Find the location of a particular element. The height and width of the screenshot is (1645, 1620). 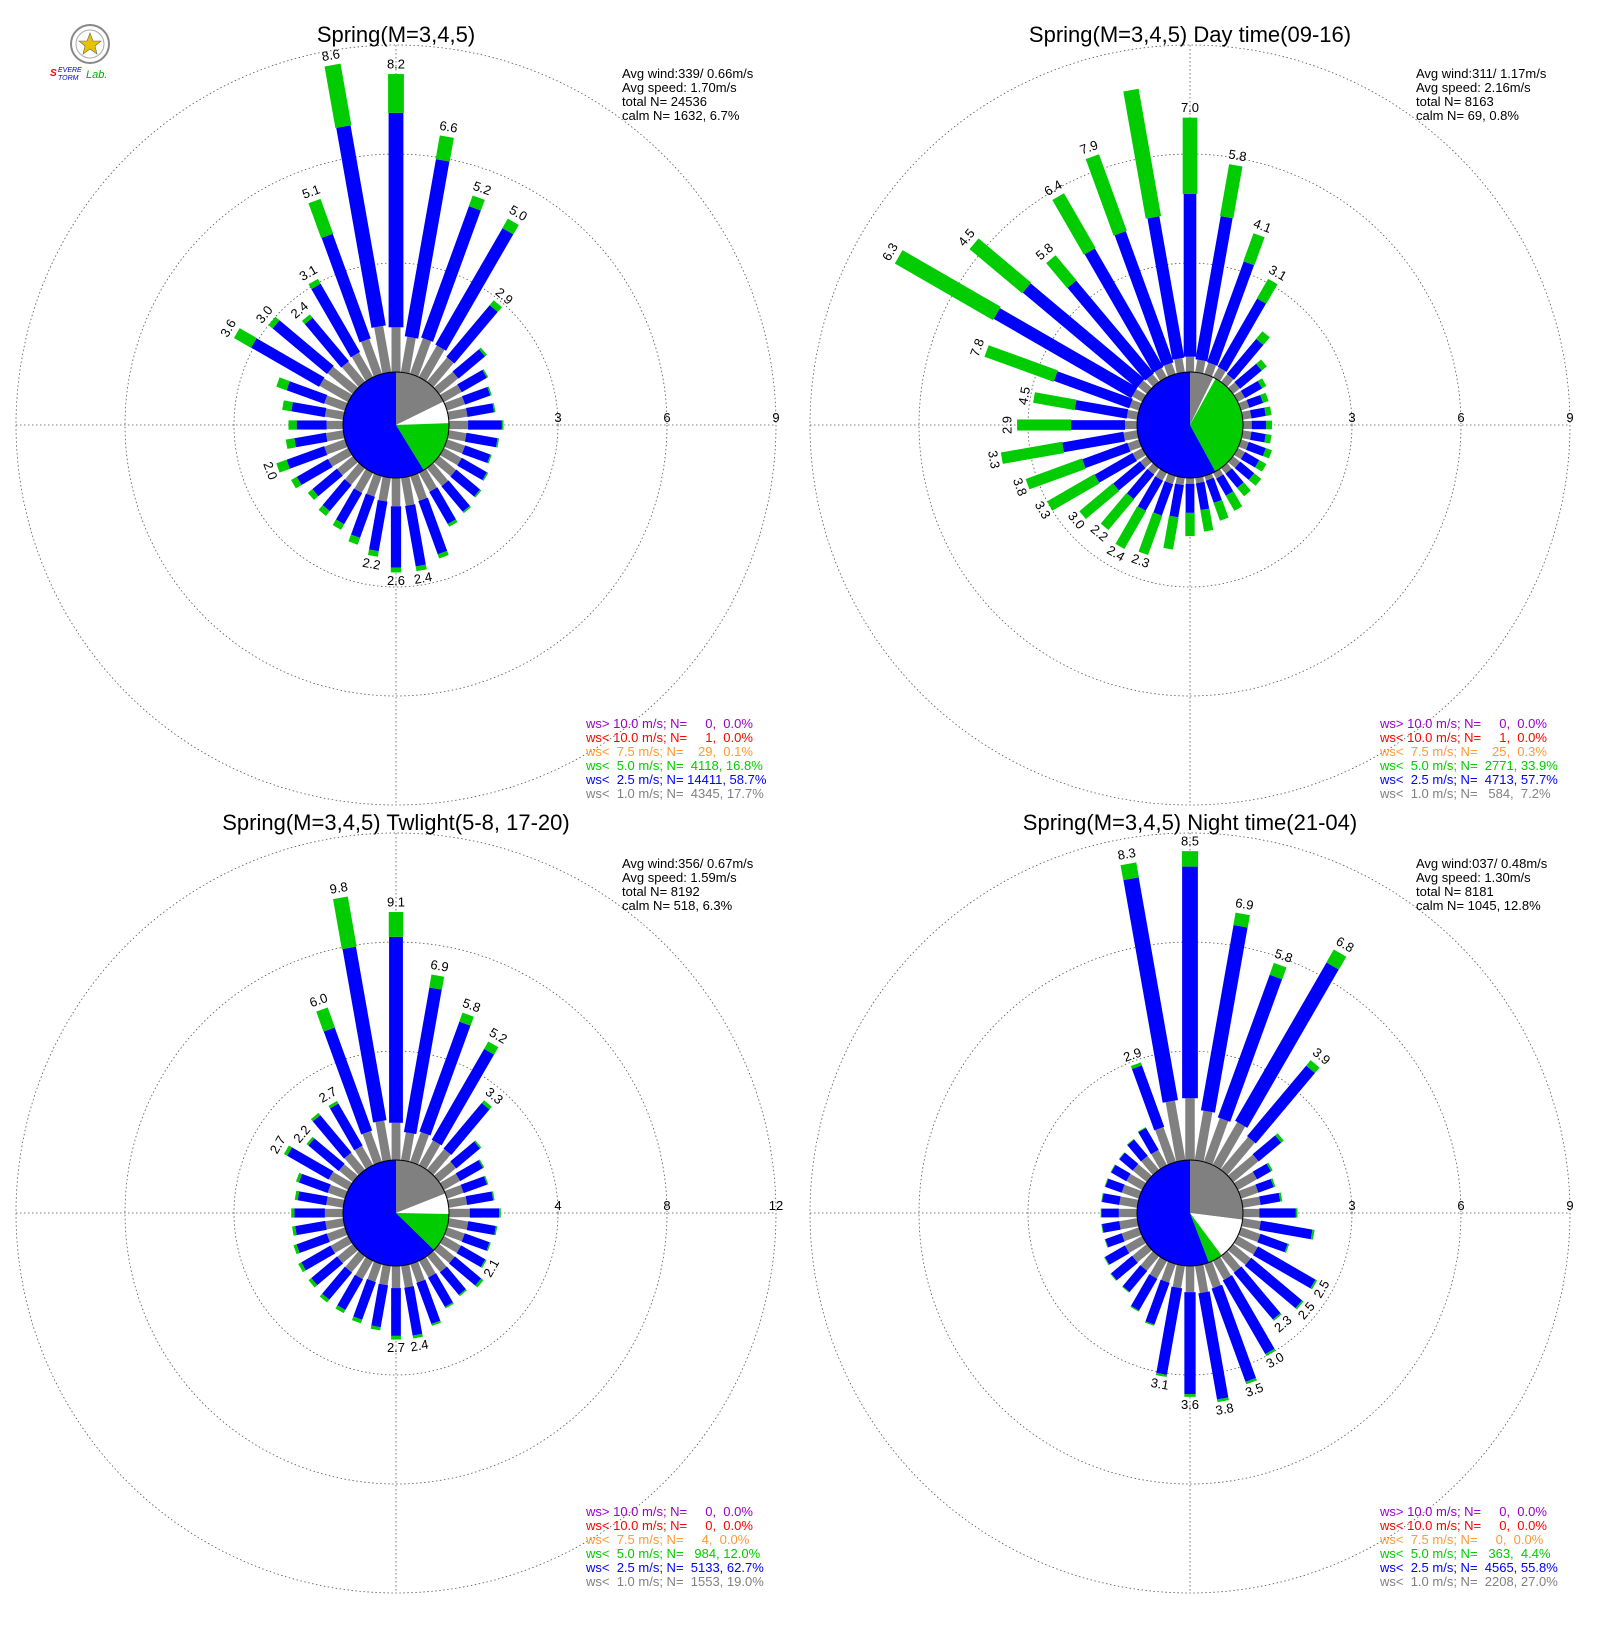

bar-value-label: 2.6 is located at coordinates (396, 580).